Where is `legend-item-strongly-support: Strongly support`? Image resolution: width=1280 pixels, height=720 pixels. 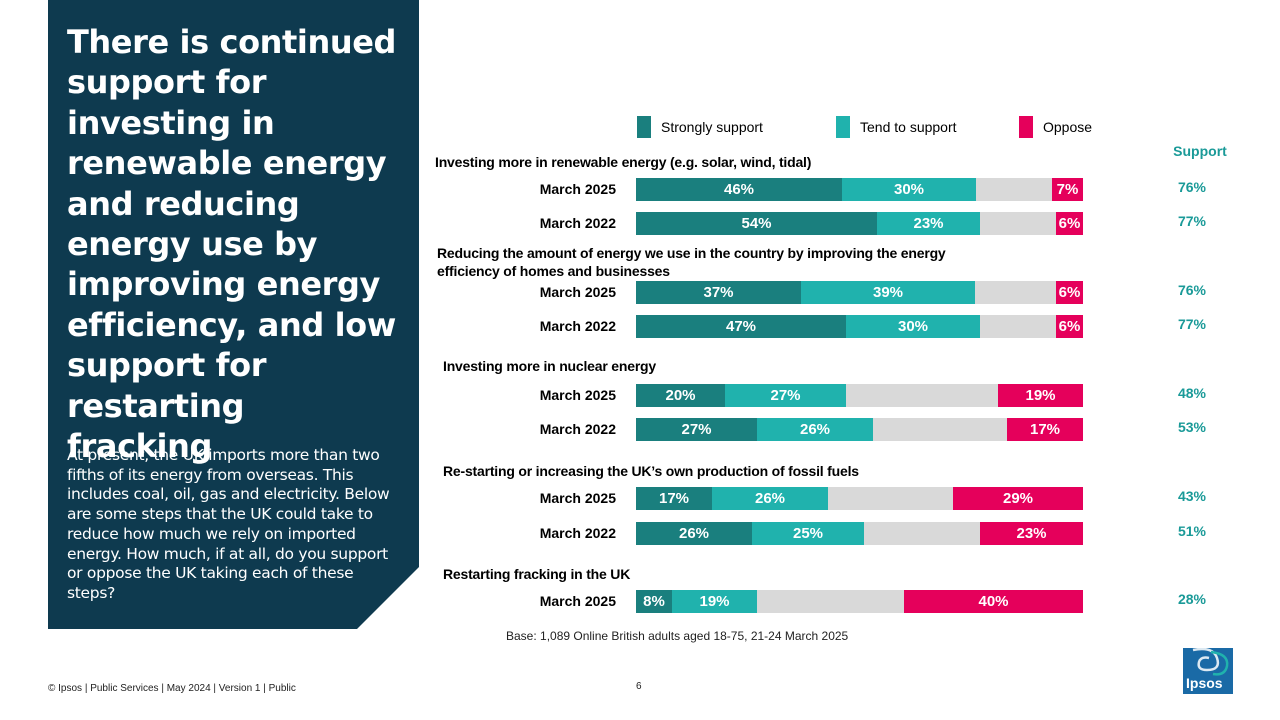 legend-item-strongly-support: Strongly support is located at coordinates (700, 127).